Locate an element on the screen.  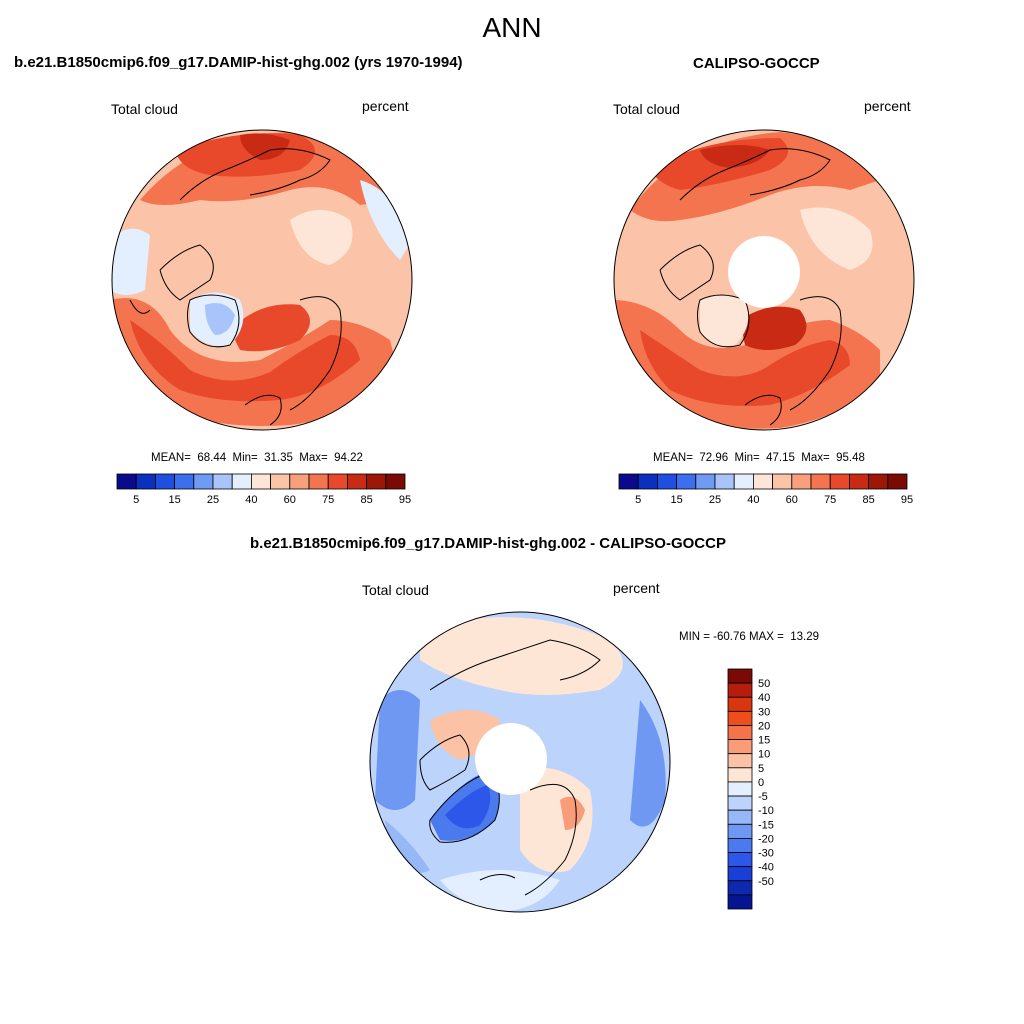
panel1-colorbar-tick-label: 5 is located at coordinates (136, 500).